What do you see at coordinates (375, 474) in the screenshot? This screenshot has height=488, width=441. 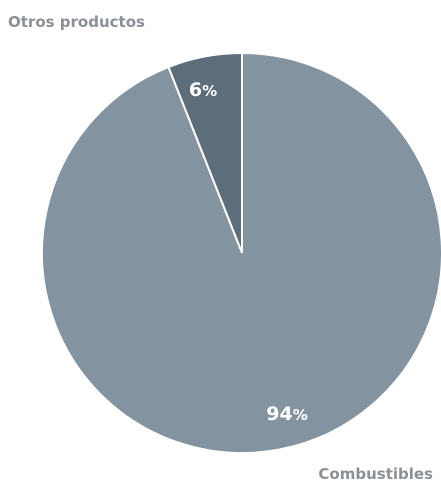 I see `category-label-combustibles: Combustibles` at bounding box center [375, 474].